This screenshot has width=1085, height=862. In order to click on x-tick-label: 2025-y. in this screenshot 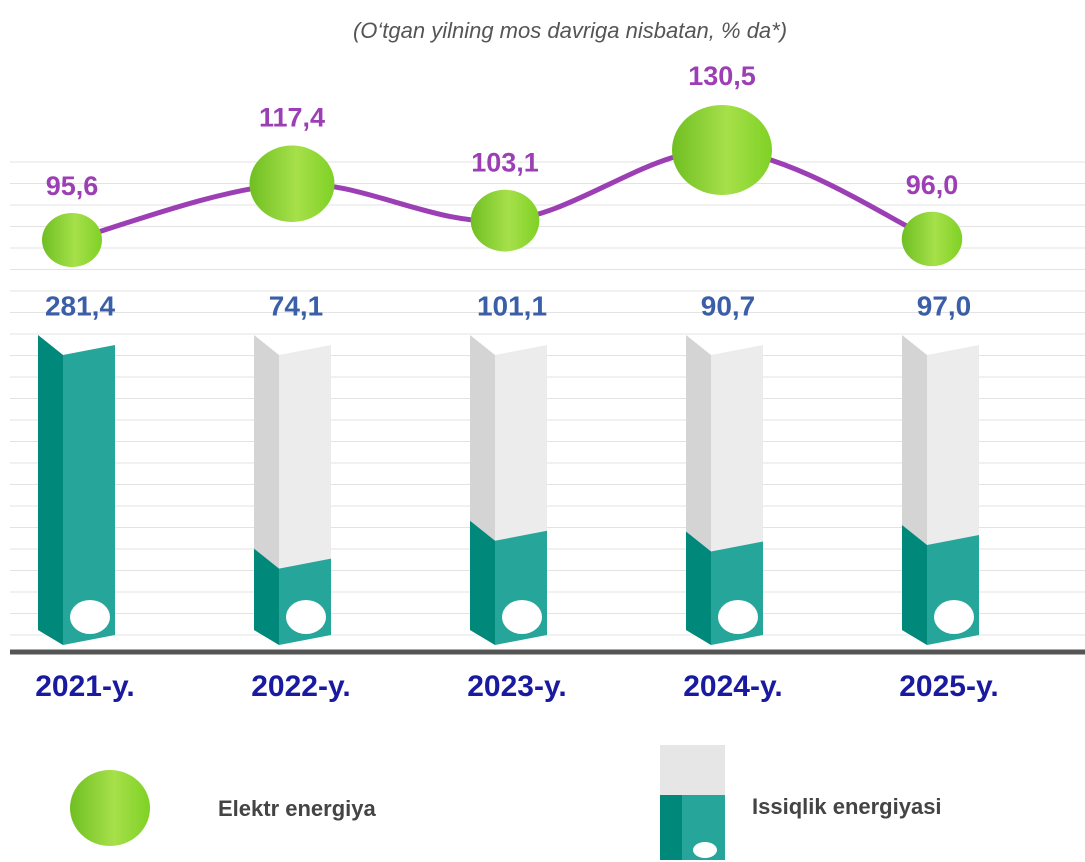, I will do `click(949, 686)`.